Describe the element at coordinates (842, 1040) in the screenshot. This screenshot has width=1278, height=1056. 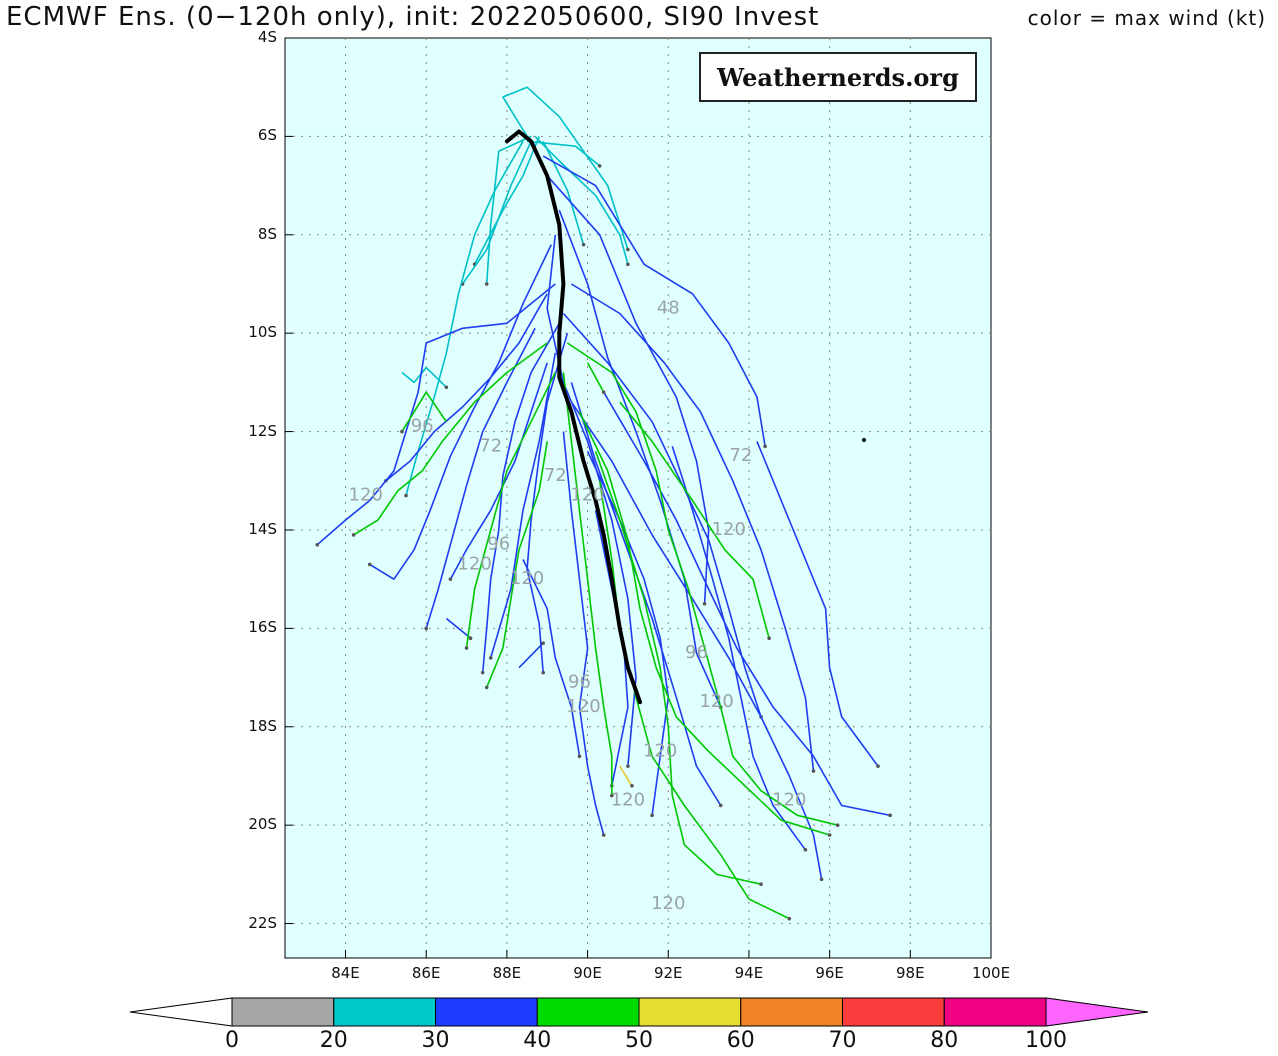
I see `colorbar-tick-label: 70` at that location.